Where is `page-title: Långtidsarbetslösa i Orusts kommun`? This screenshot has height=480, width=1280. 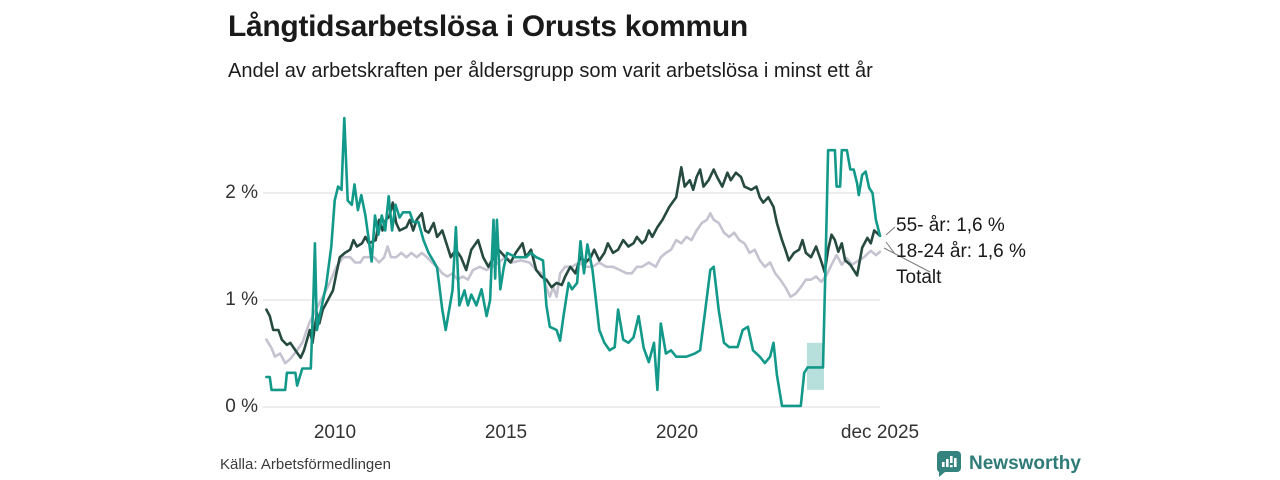
page-title: Långtidsarbetslösa i Orusts kommun is located at coordinates (488, 26).